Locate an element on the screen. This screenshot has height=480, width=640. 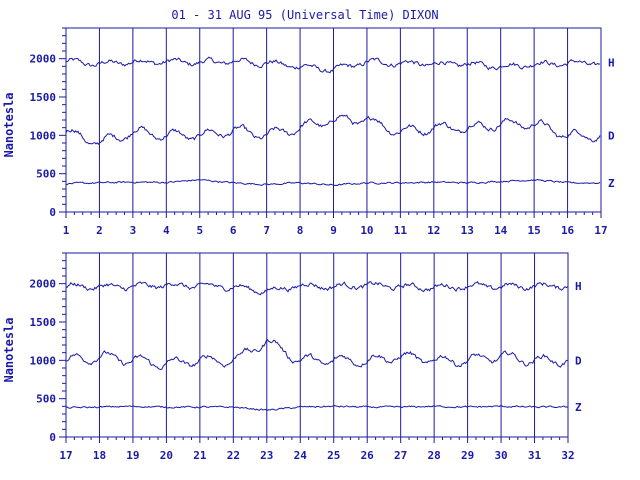
y-axis-label-bottom: Nanotesla is located at coordinates (9, 349).